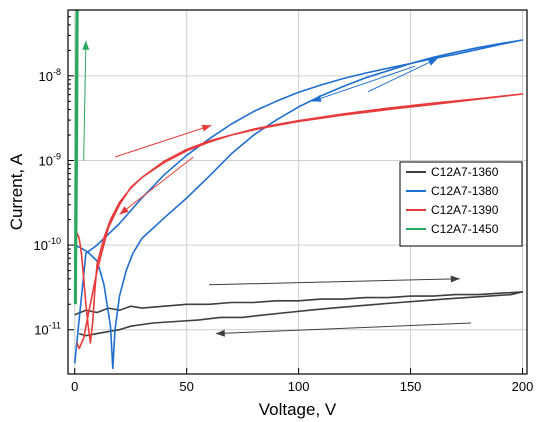 The height and width of the screenshot is (422, 550). I want to click on x-tick-label: 150, so click(411, 386).